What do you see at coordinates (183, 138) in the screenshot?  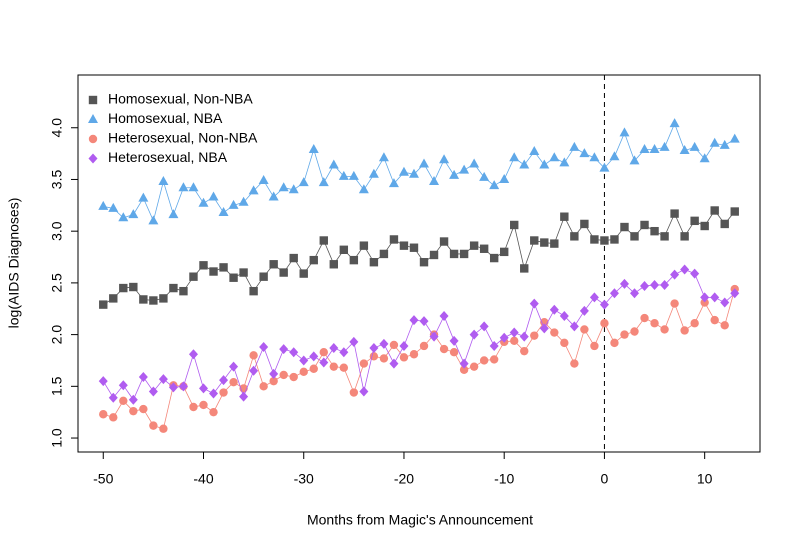 I see `legend-label: Heterosexual, Non-NBA` at bounding box center [183, 138].